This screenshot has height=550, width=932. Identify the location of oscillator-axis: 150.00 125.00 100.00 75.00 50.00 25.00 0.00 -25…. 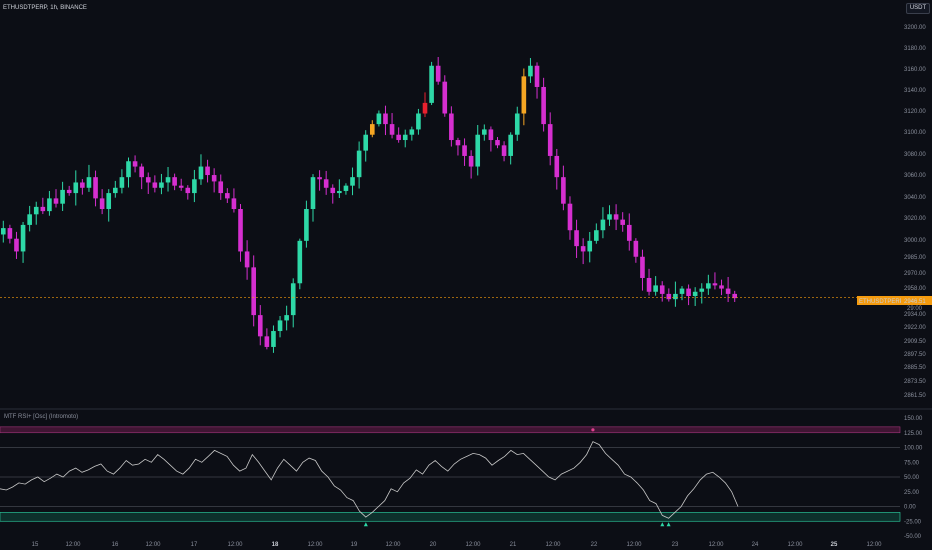
(913, 478).